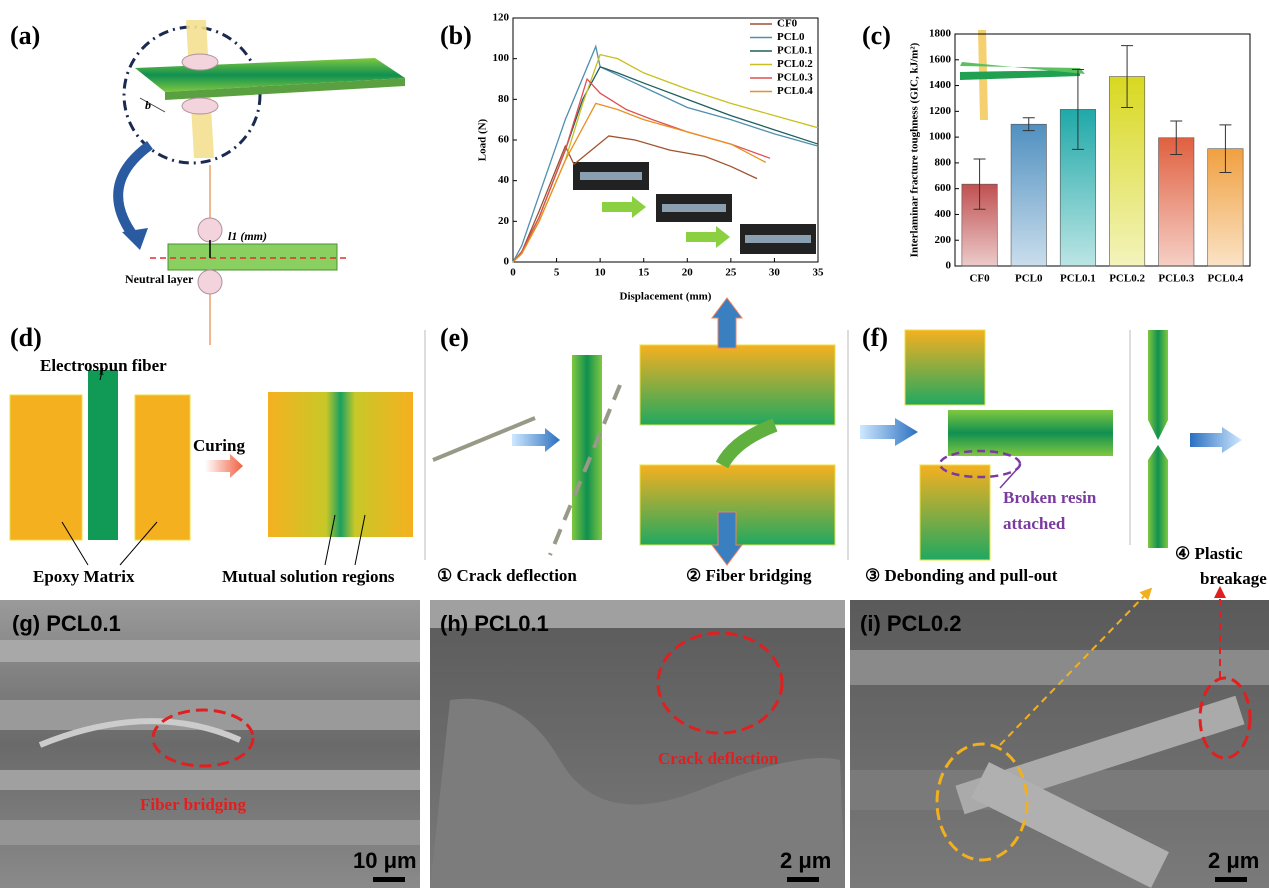 The width and height of the screenshot is (1269, 891). What do you see at coordinates (666, 297) in the screenshot?
I see `x-axis-label: Displacement (mm)` at bounding box center [666, 297].